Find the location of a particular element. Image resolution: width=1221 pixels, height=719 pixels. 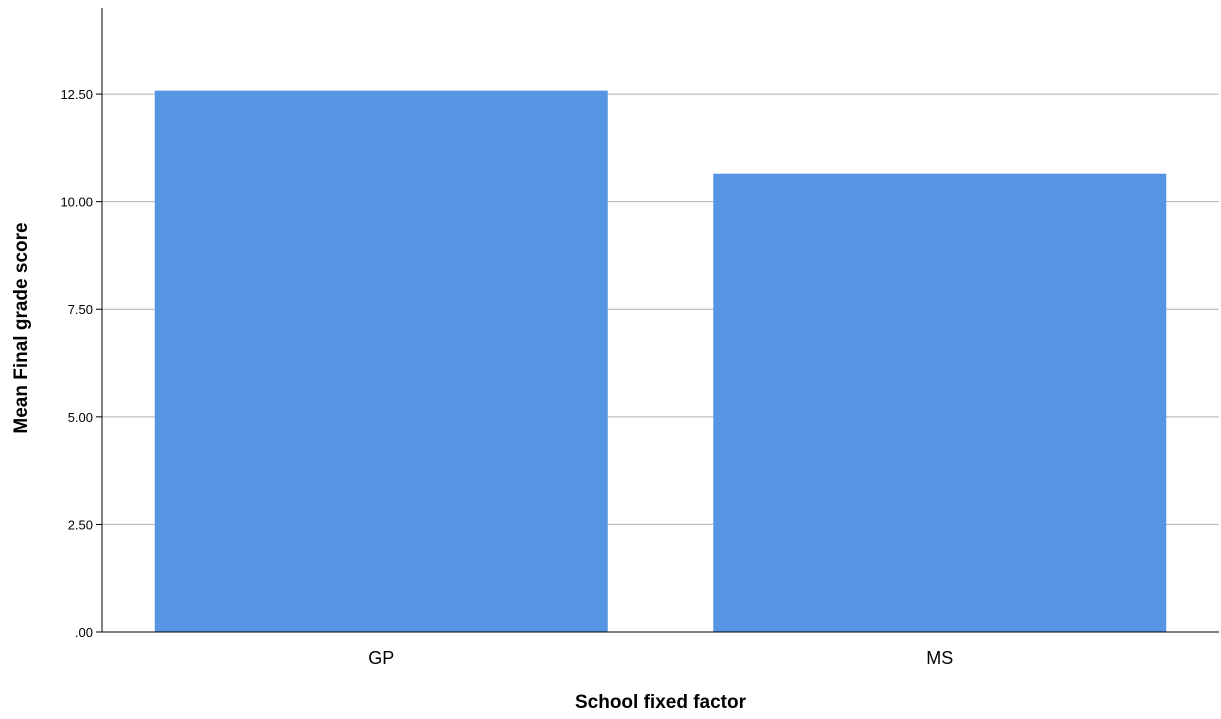

y-tick-label: 2.50 is located at coordinates (80, 524).